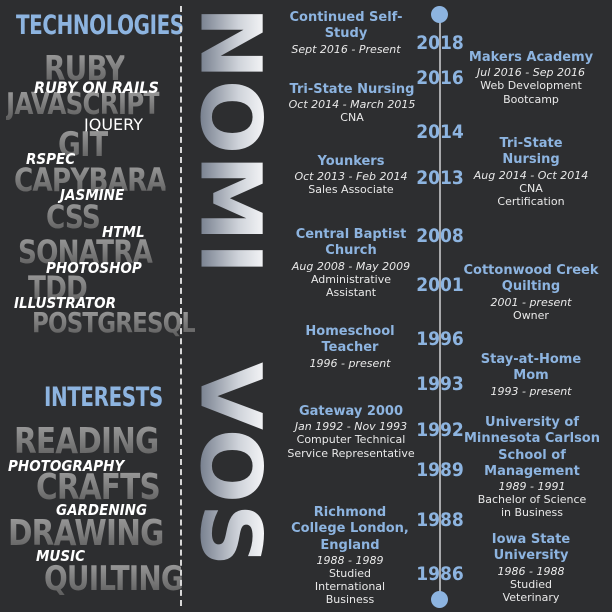  I want to click on entry-title: Stay-at-Home Mom, so click(531, 368).